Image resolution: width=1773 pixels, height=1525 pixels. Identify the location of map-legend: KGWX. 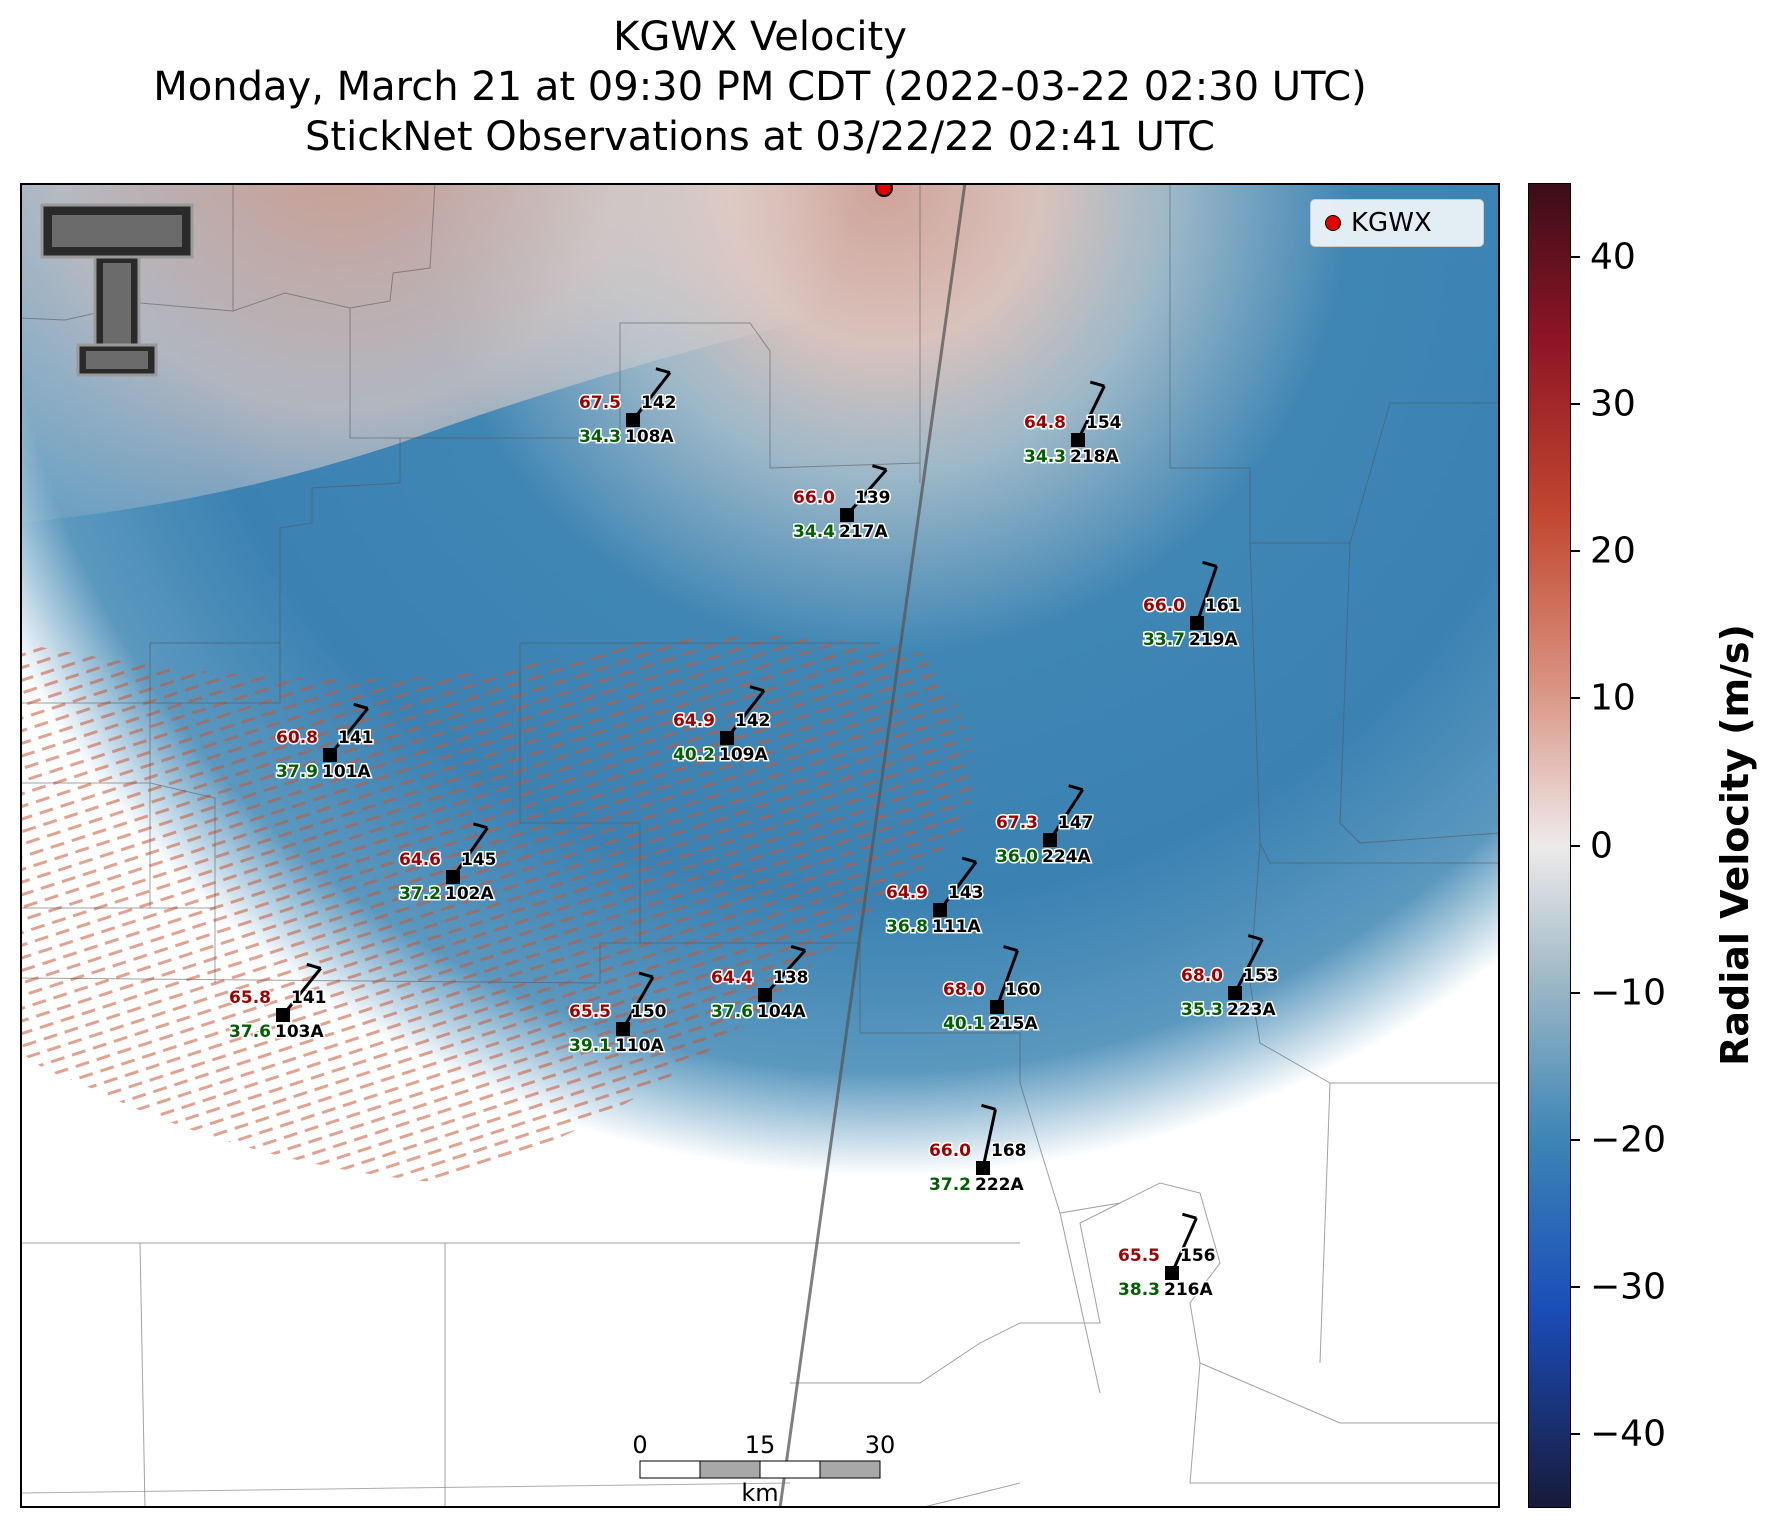
(1397, 223).